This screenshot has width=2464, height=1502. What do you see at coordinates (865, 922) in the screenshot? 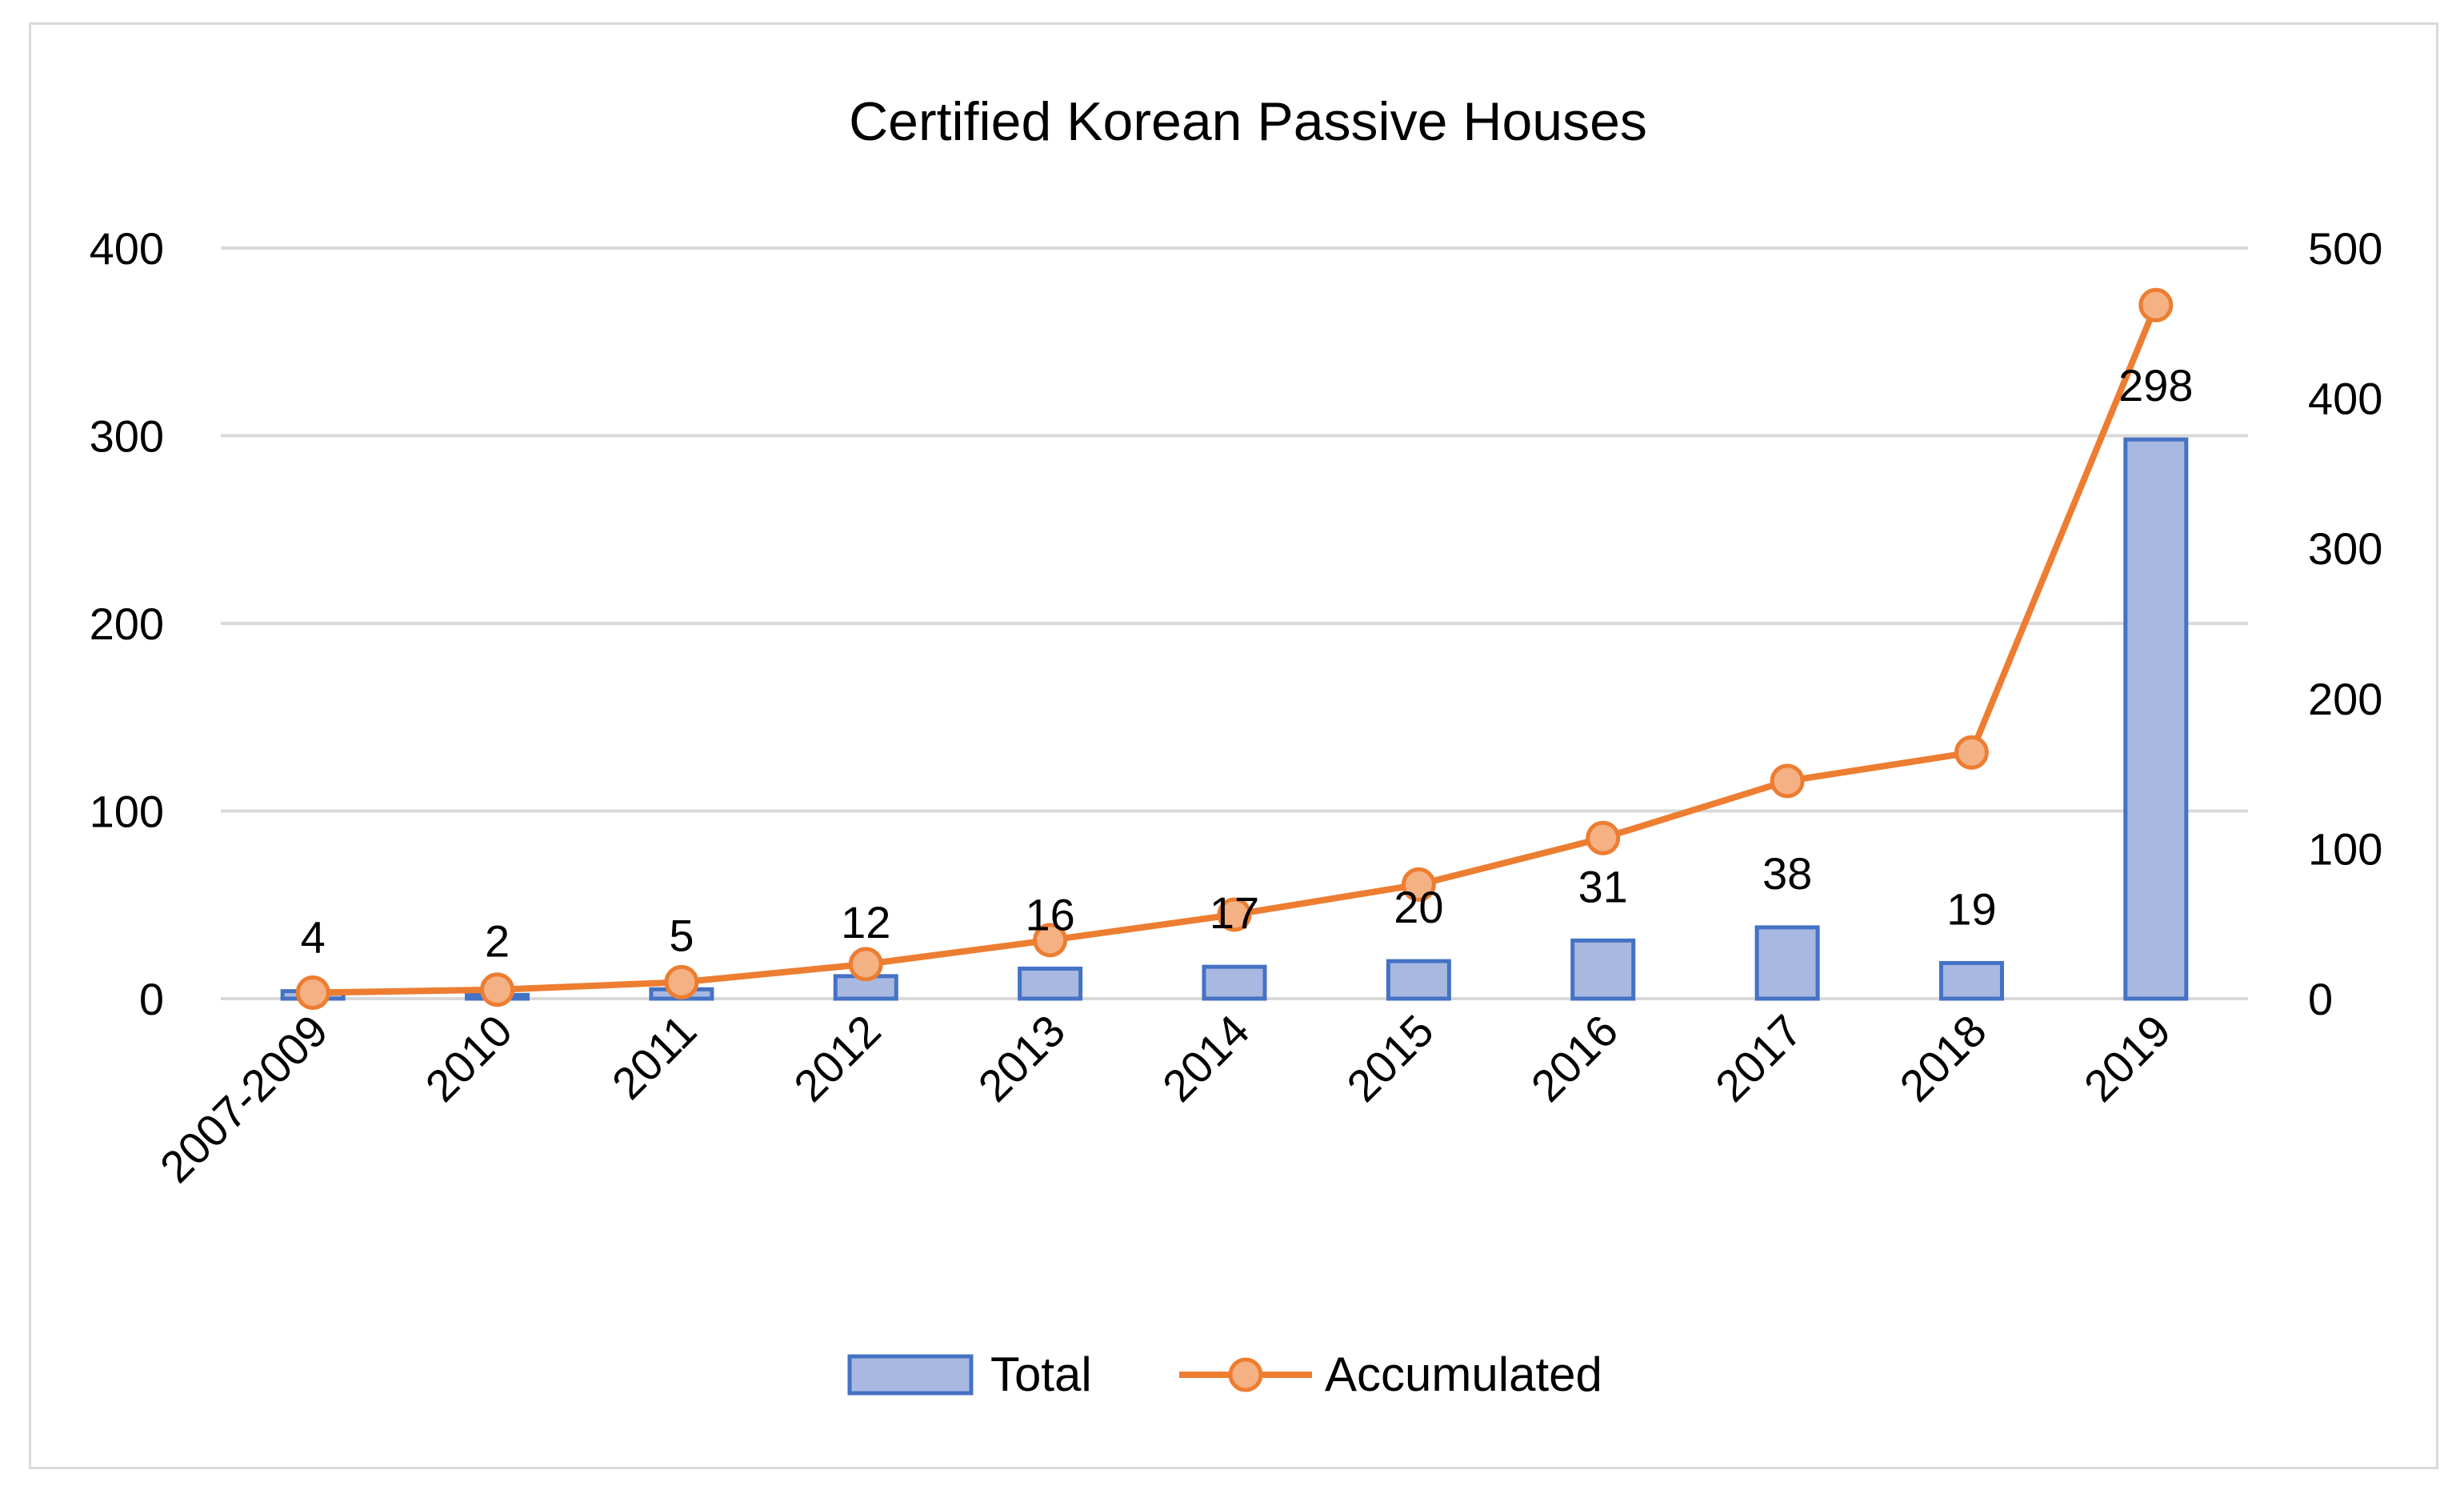
I see `data-label-2012: 12` at bounding box center [865, 922].